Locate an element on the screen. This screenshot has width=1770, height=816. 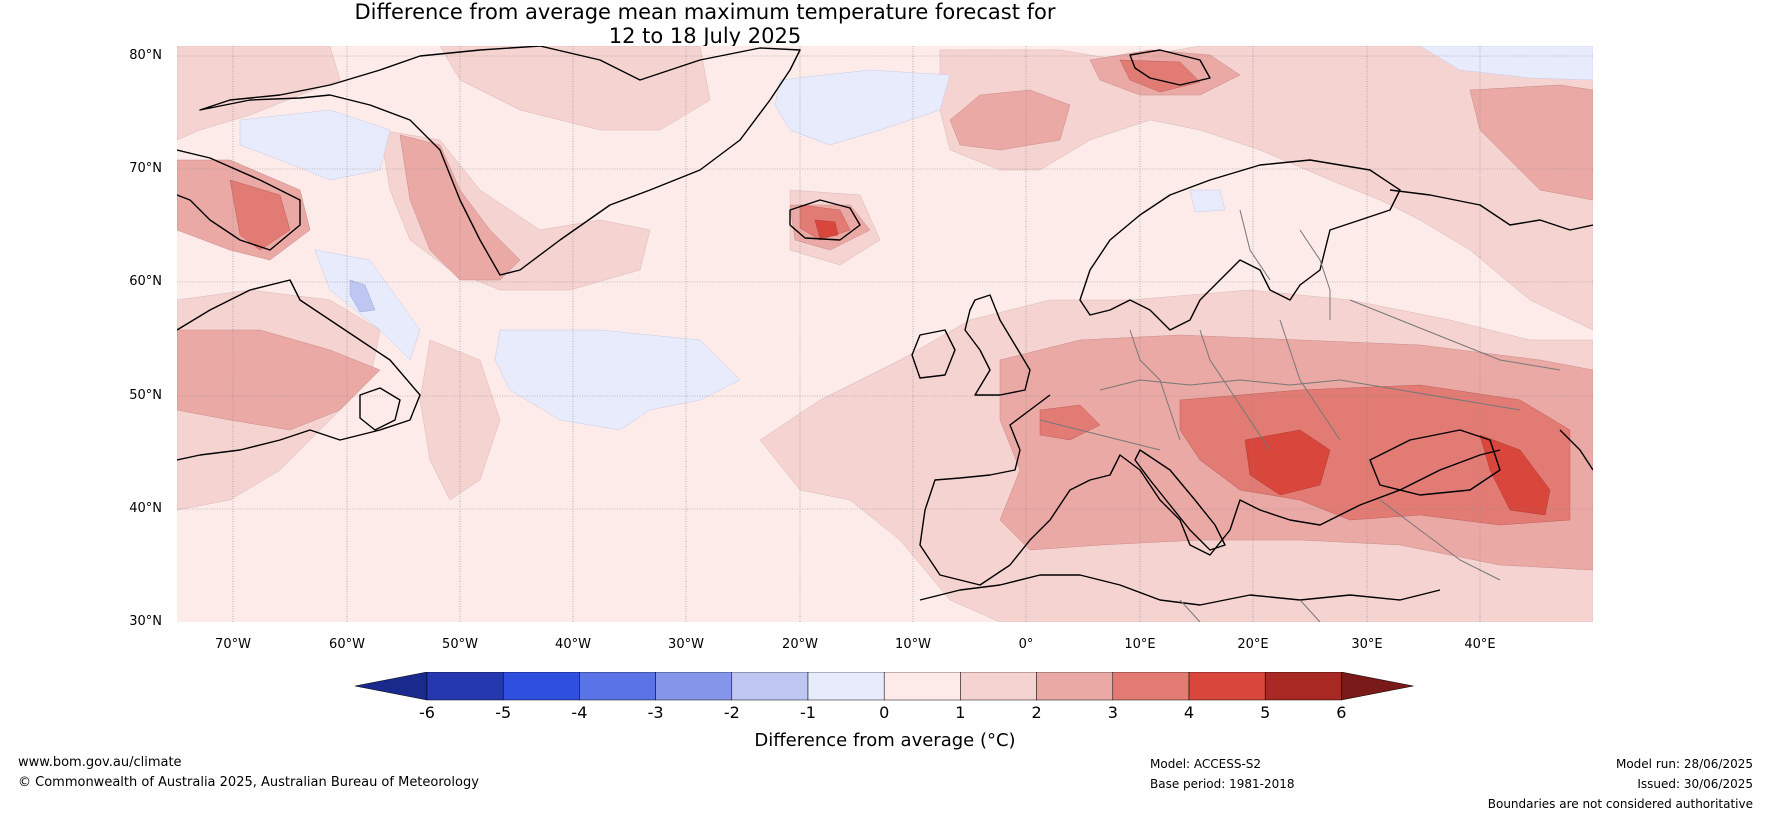
lon-label-10e: 10°E is located at coordinates (1140, 644).